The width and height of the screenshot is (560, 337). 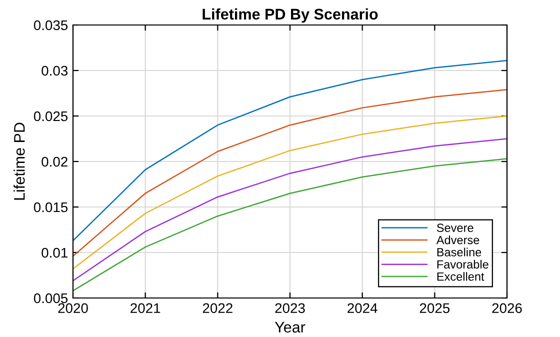 What do you see at coordinates (55, 253) in the screenshot?
I see `y-tick-label: 0.01` at bounding box center [55, 253].